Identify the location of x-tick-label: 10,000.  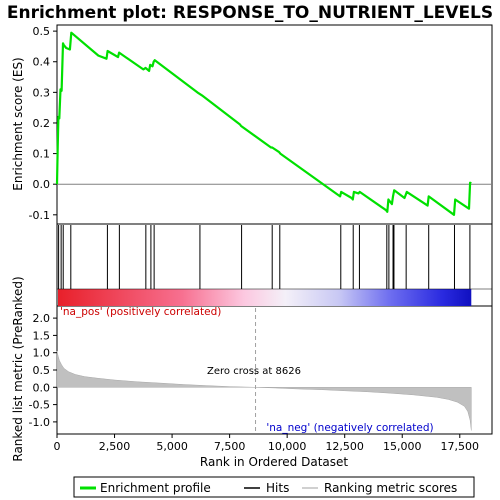
(287, 446).